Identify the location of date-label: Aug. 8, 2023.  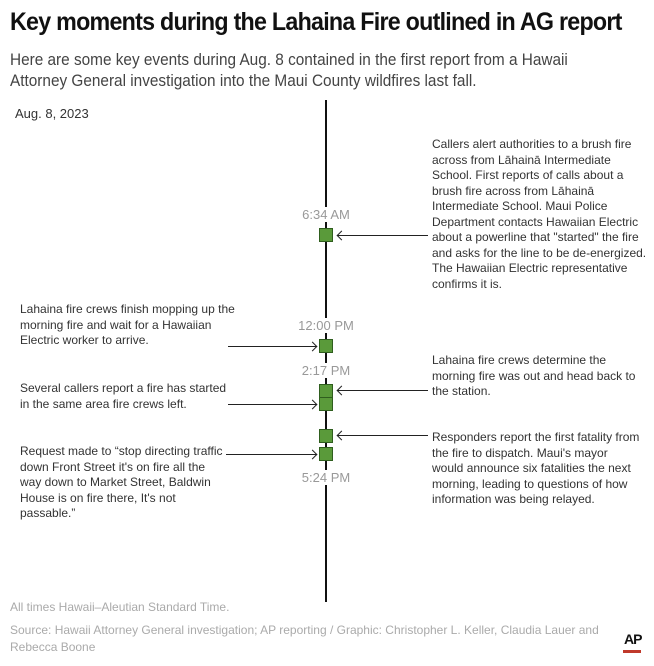
(52, 113).